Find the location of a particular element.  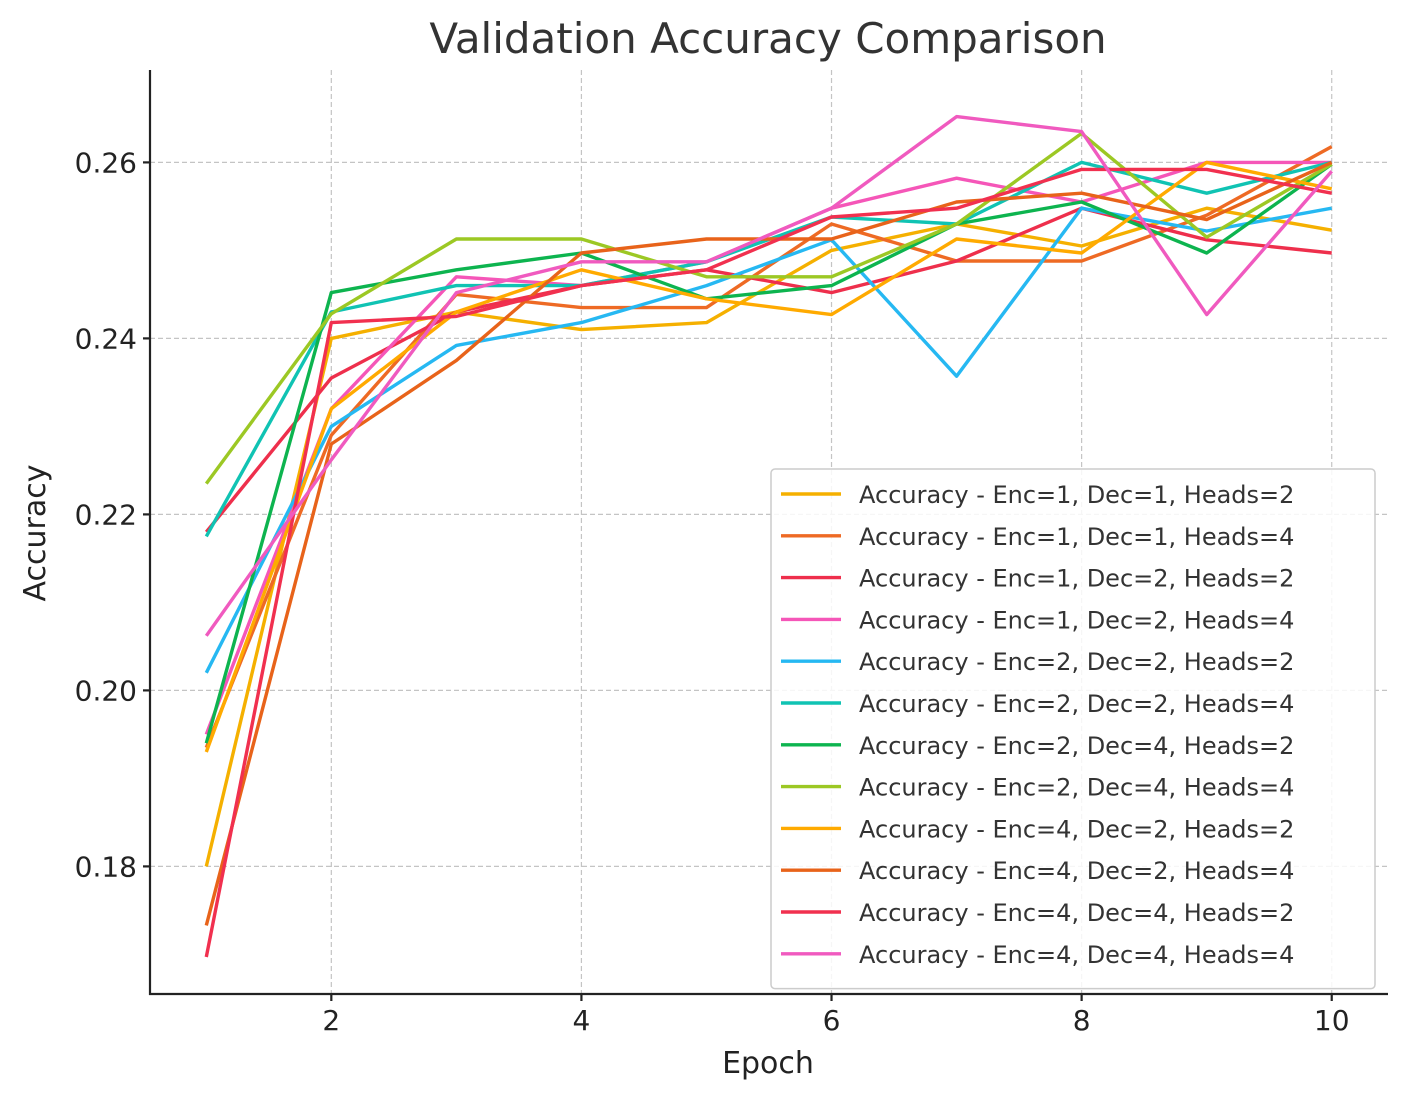

legend-label: Accuracy - Enc=1, Dec=2, Heads=2 is located at coordinates (1076, 579).